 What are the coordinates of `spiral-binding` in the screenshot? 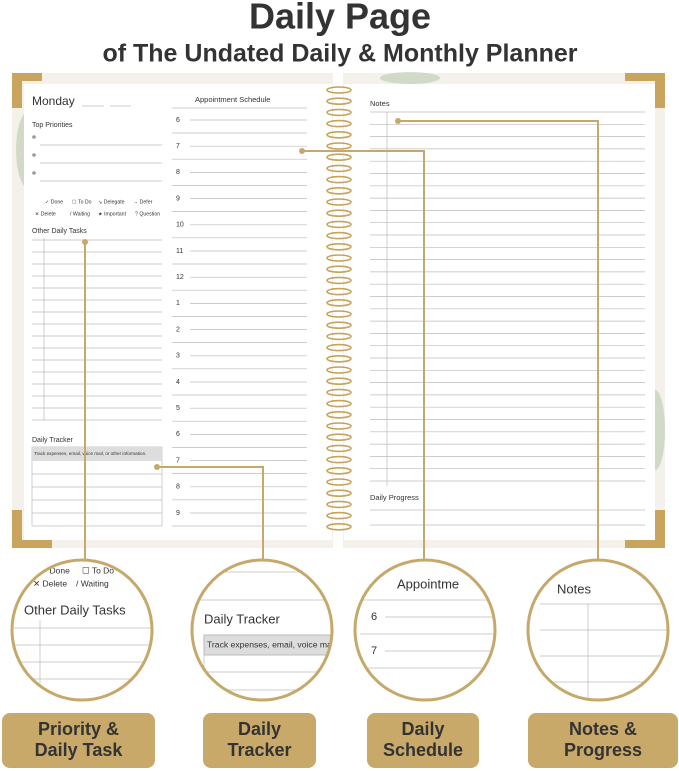 It's located at (339, 308).